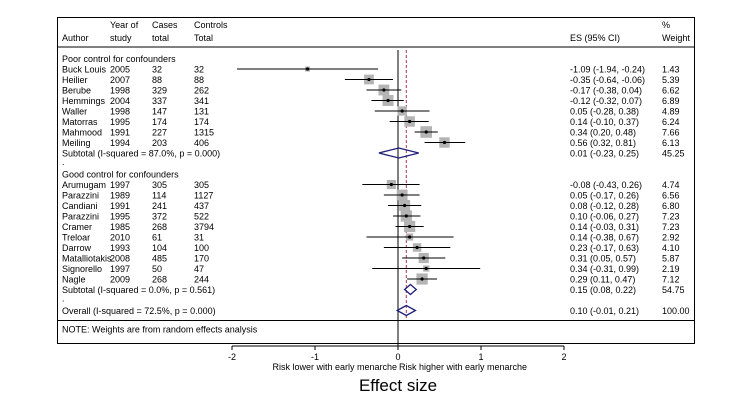  What do you see at coordinates (602, 280) in the screenshot?
I see `study-es-ci: 0.29 (0.11, 0.47)` at bounding box center [602, 280].